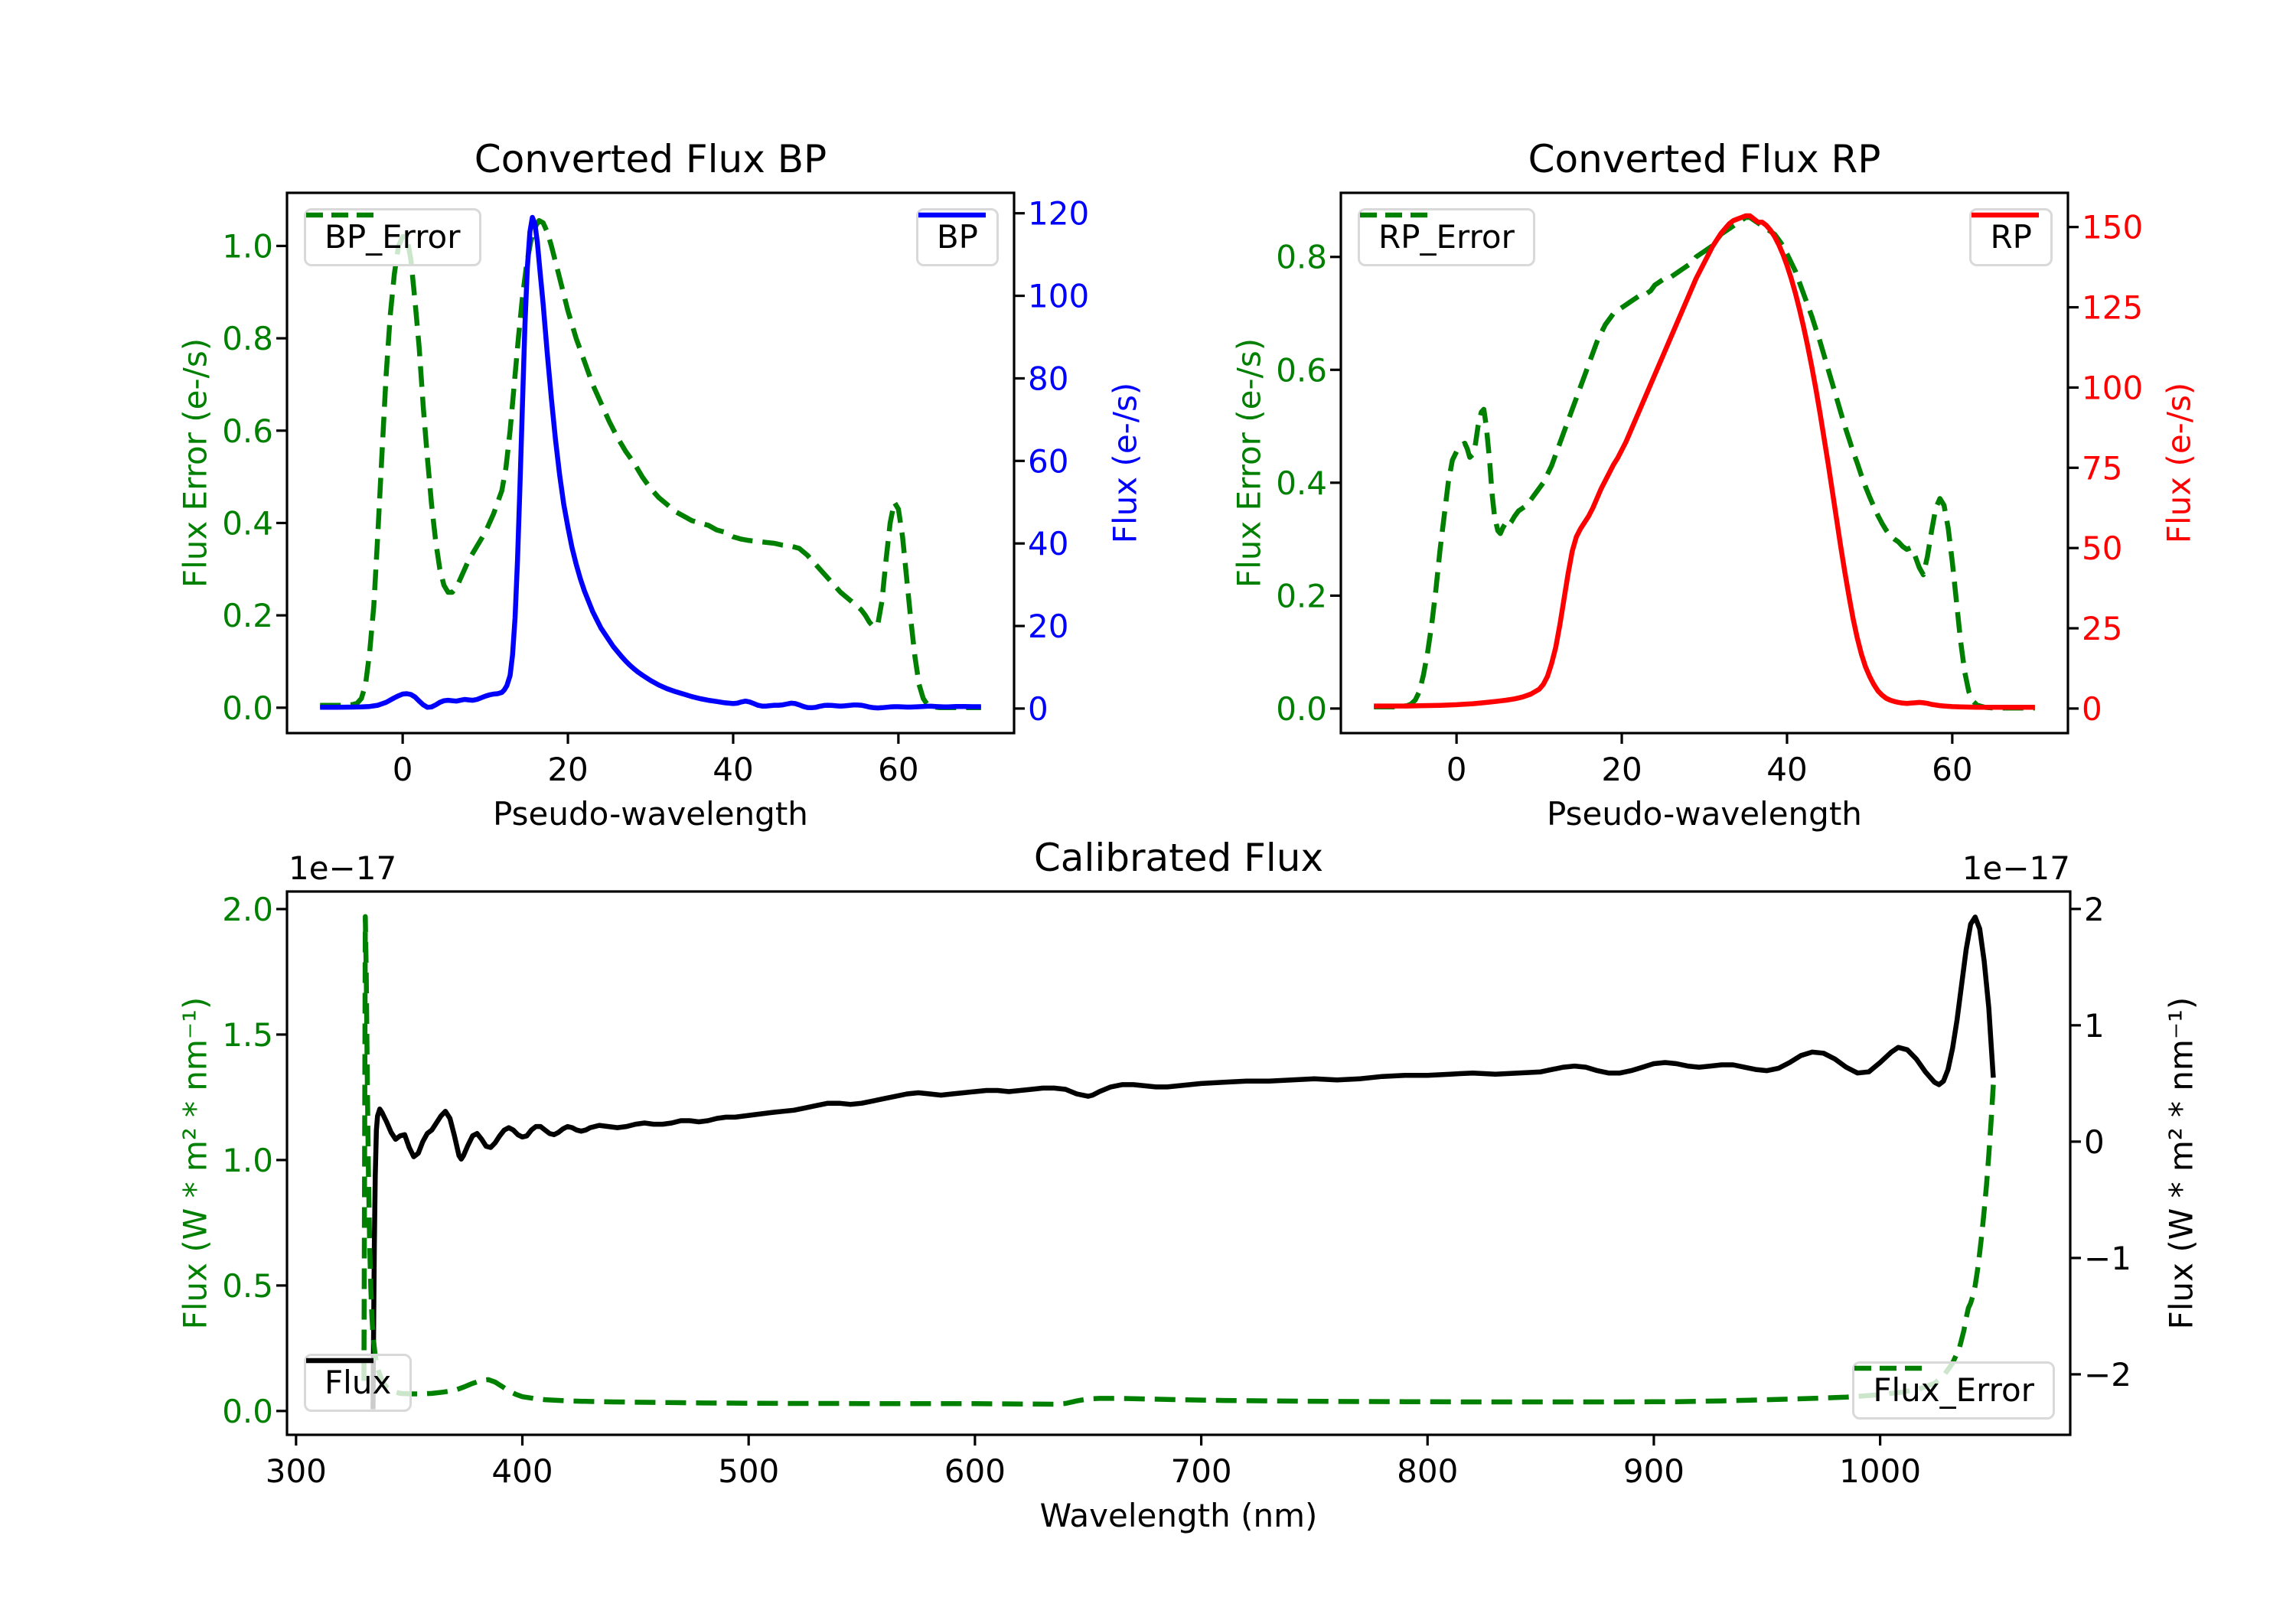  Describe the element at coordinates (2094, 909) in the screenshot. I see `y-tick-label-right: 2` at that location.